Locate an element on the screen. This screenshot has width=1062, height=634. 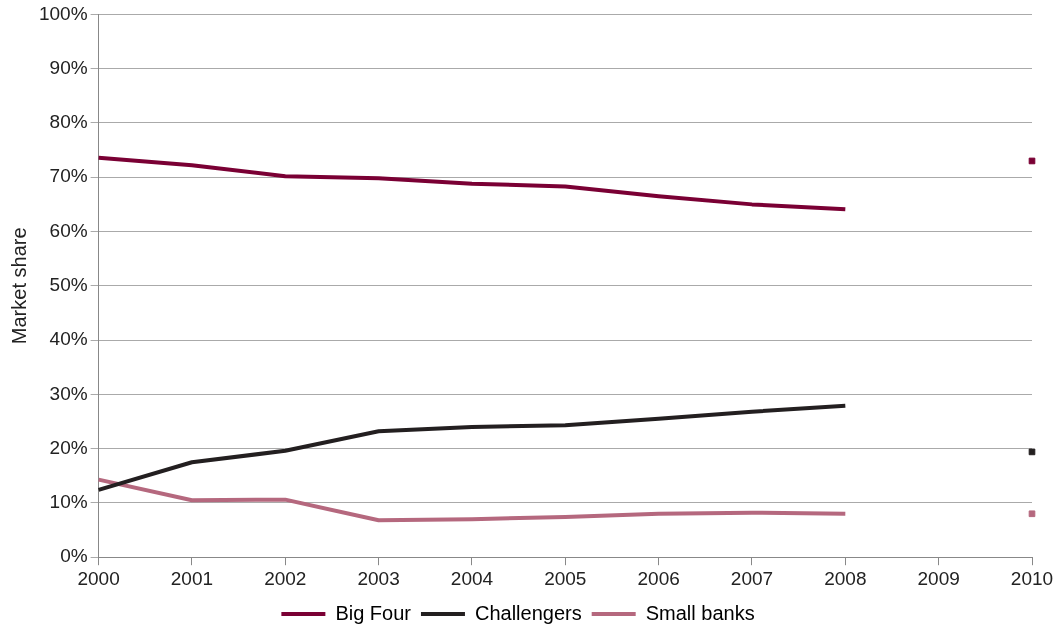
x-tick-label: 2005 is located at coordinates (565, 578).